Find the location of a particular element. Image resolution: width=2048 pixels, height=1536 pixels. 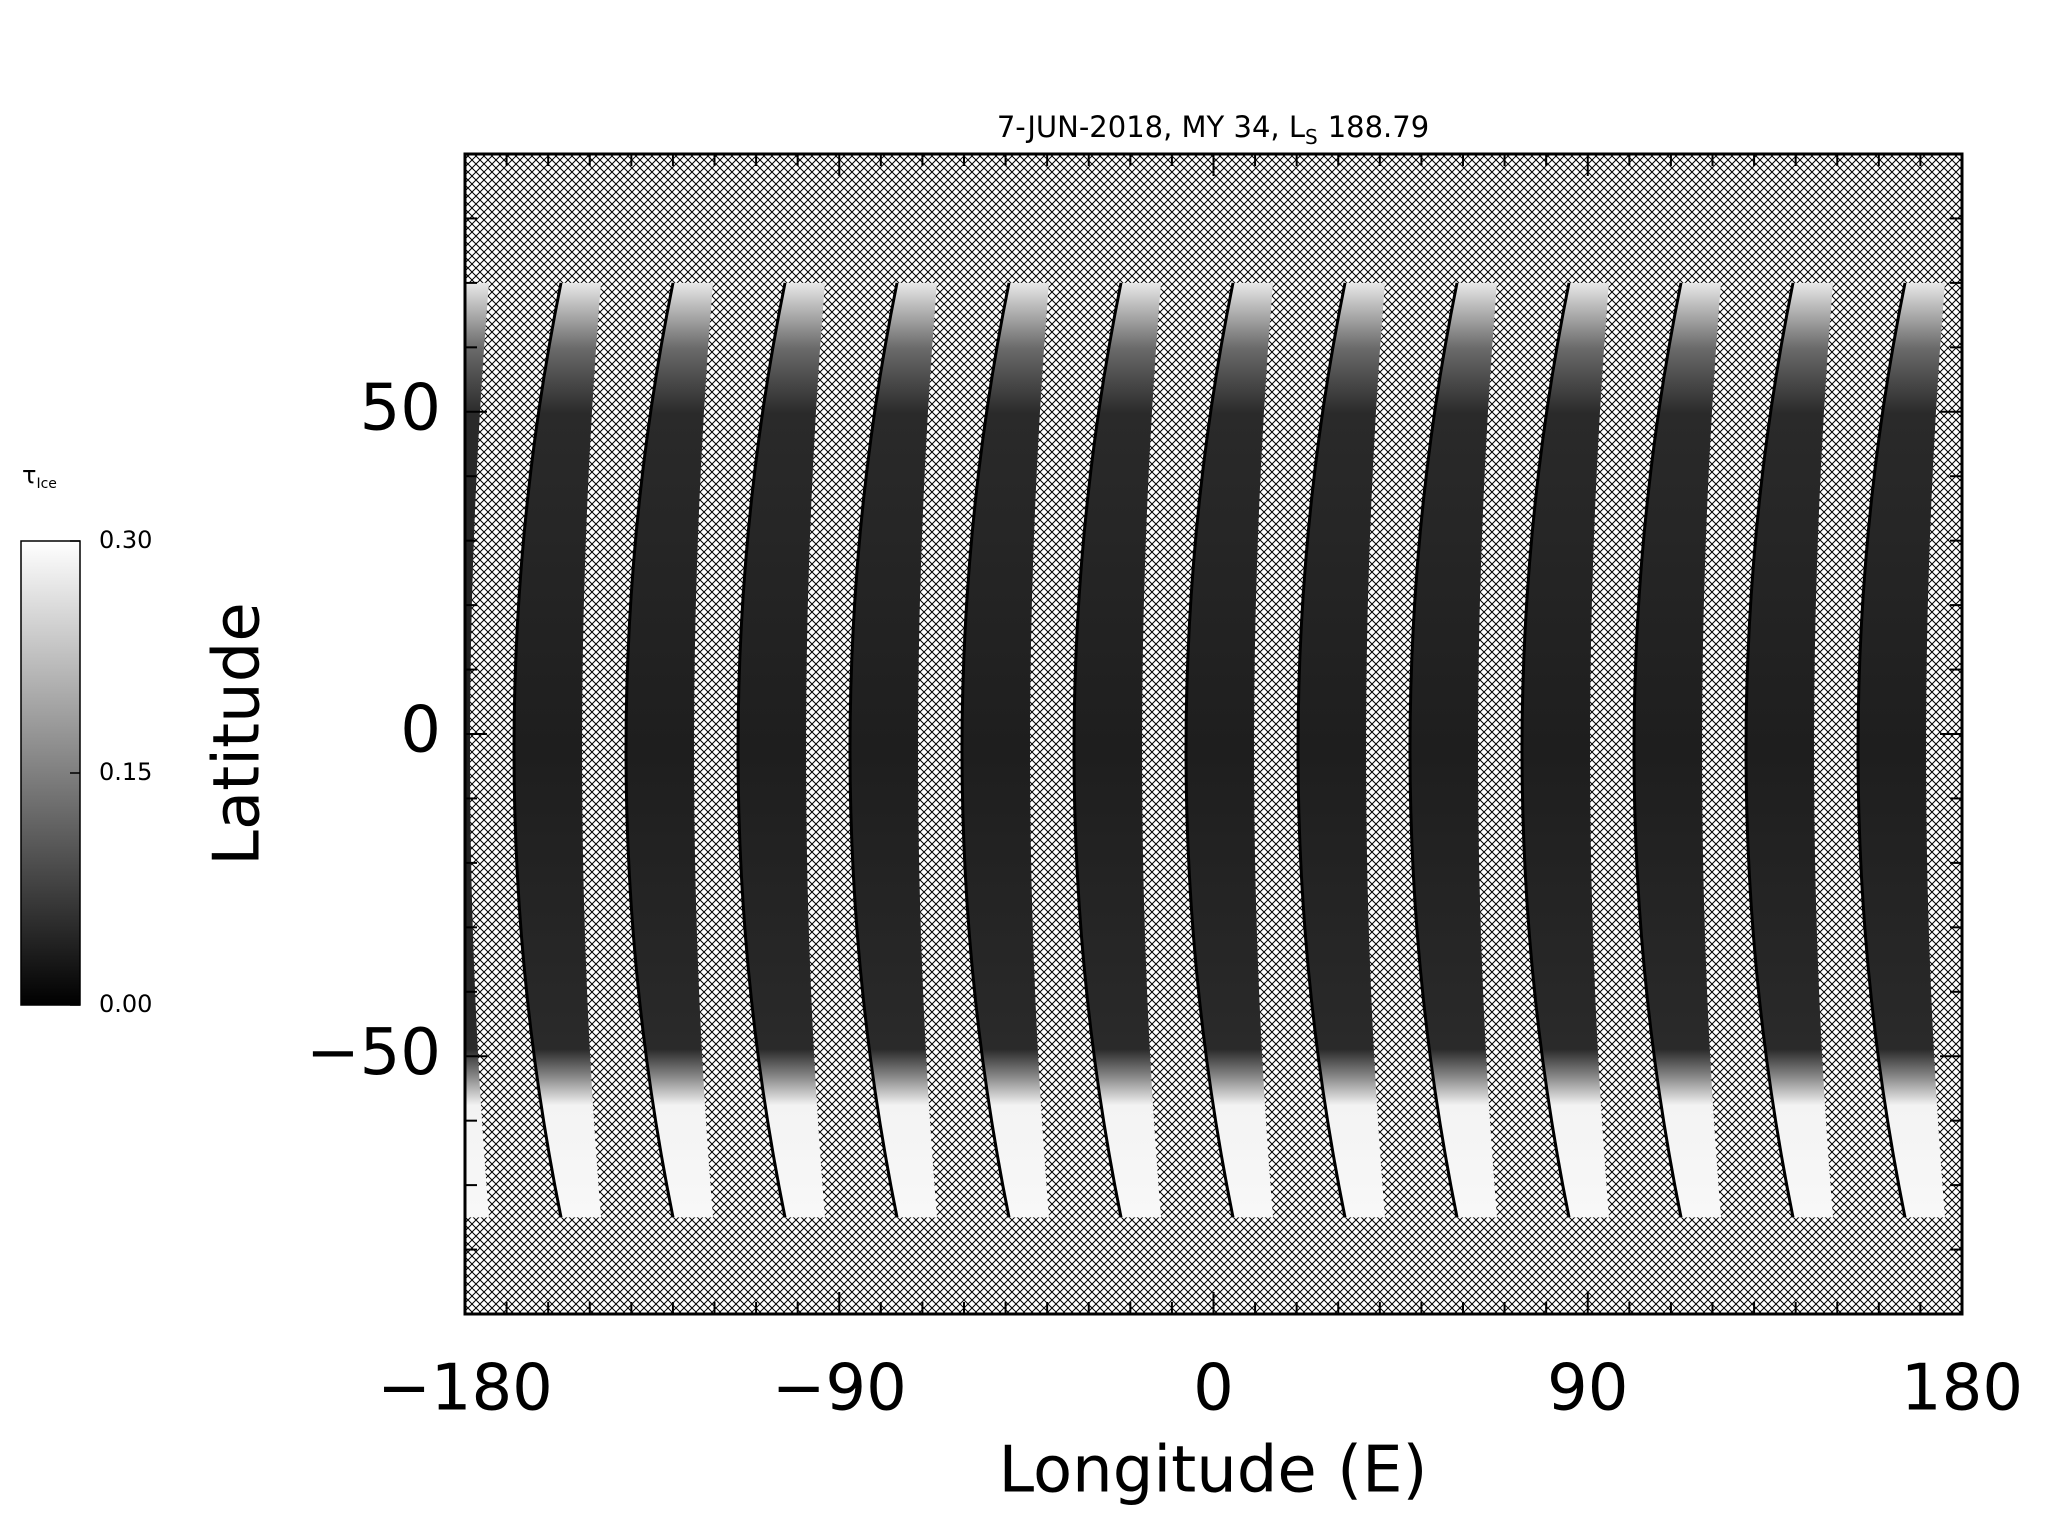

colorbar-tick-label: 0.30 is located at coordinates (125, 540).